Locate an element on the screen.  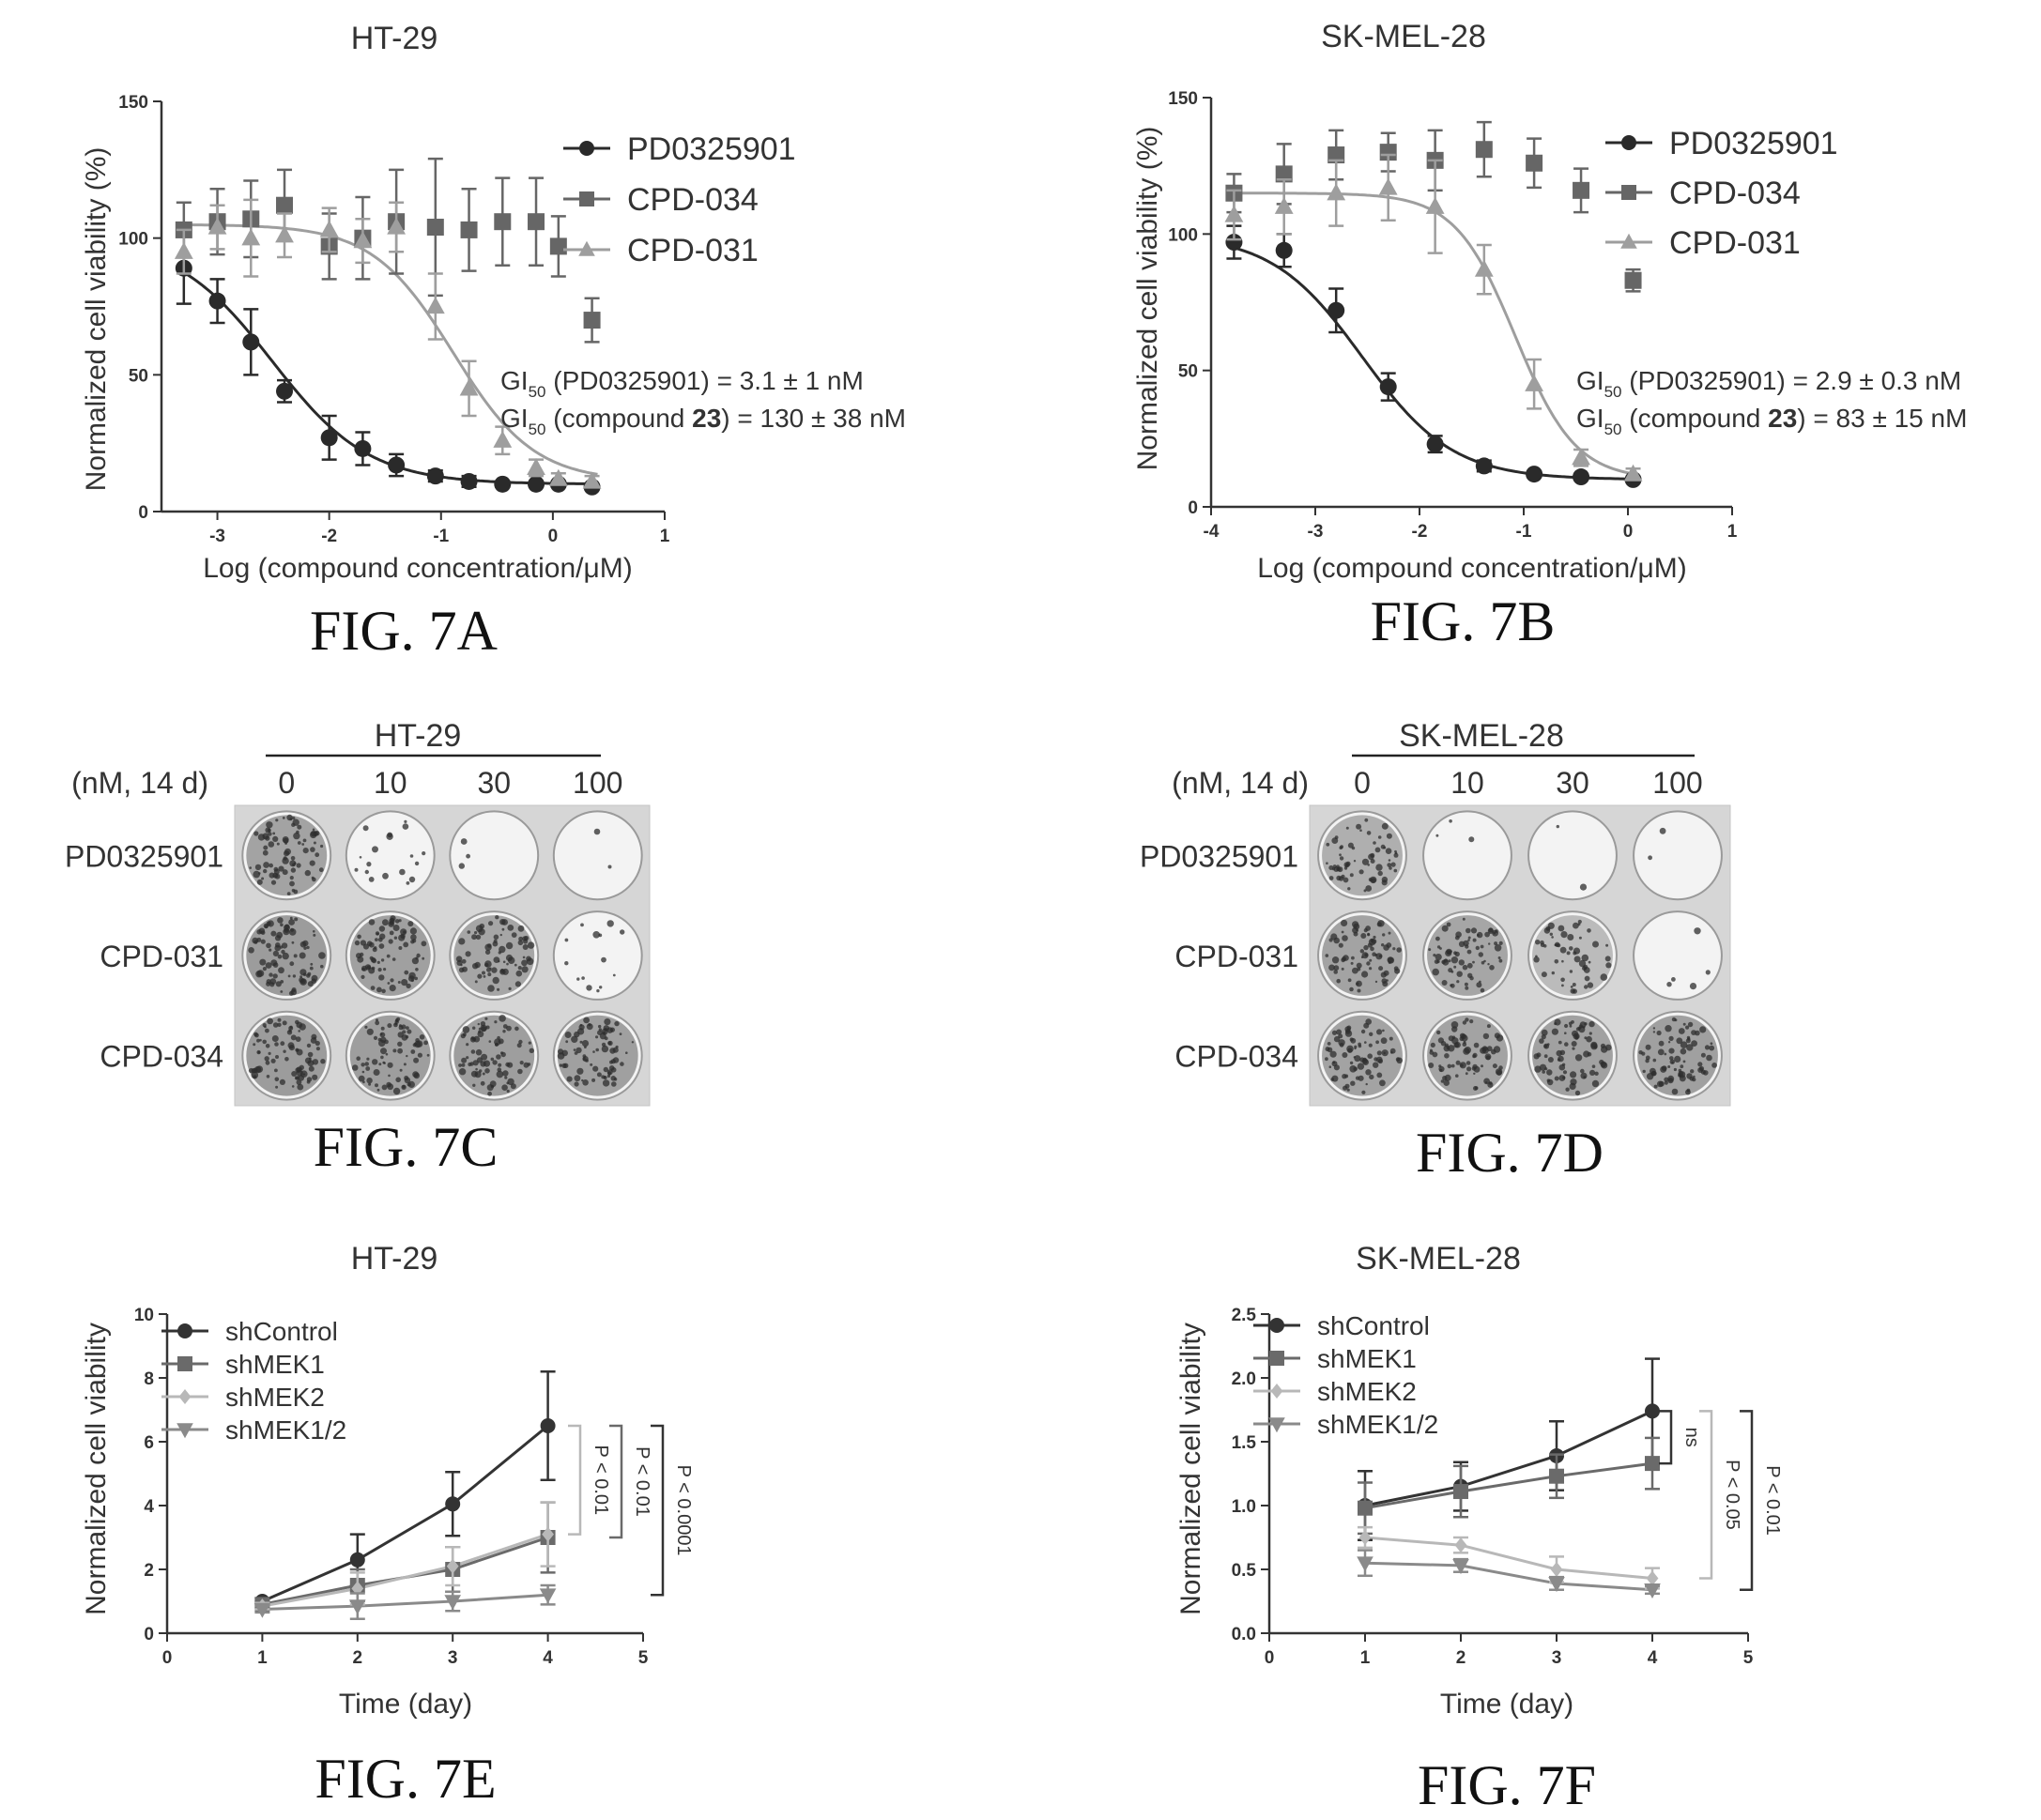
chart-title: HT-29 is located at coordinates (394, 38).